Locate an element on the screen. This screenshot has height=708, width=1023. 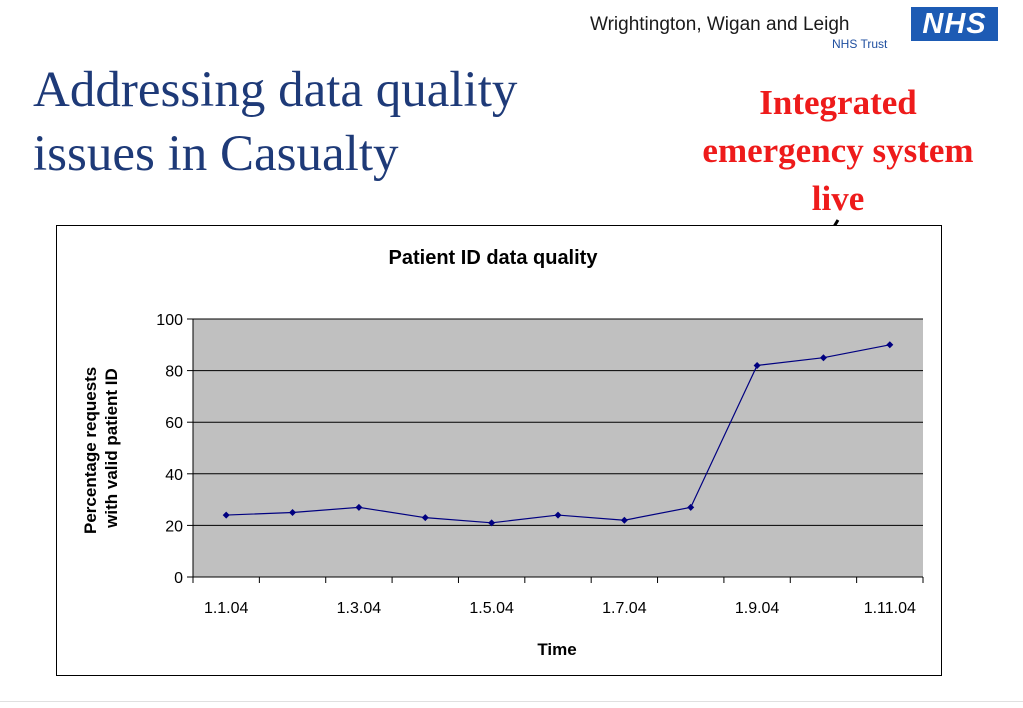
annotation-line-3: live is located at coordinates (838, 198).